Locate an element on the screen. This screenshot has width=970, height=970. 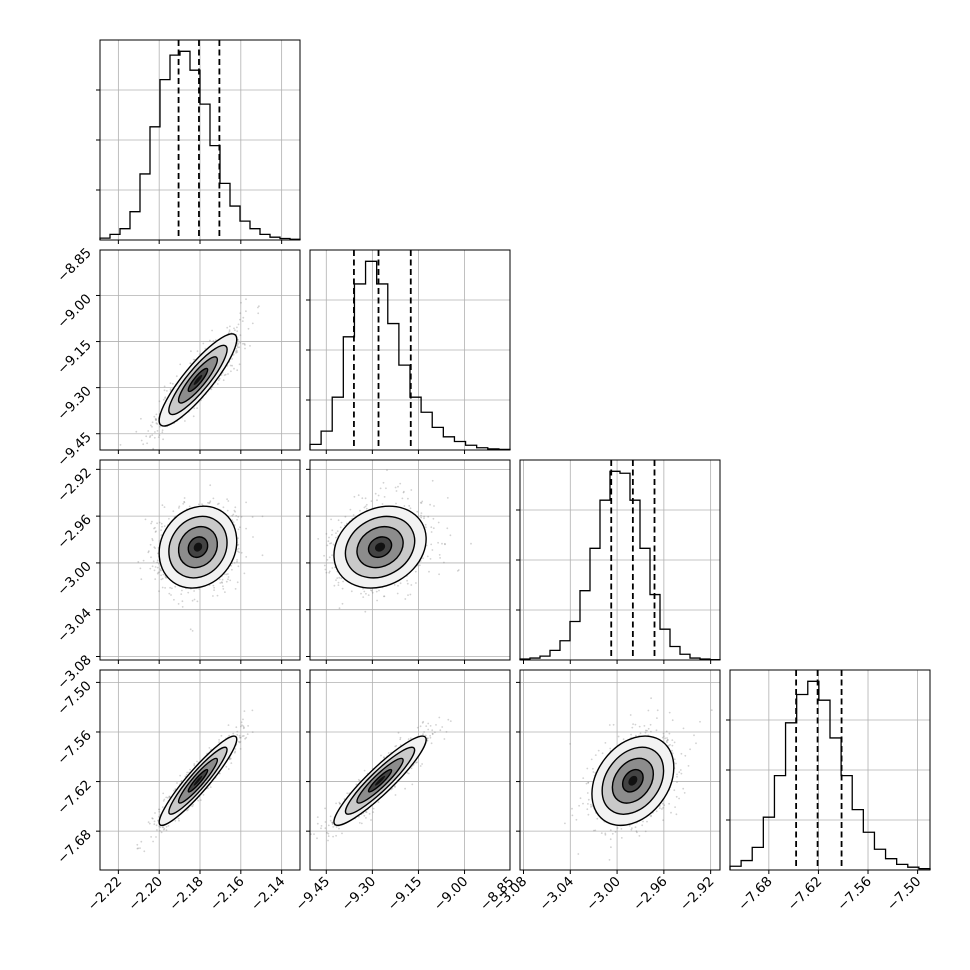
y-tick-label: −7.62 is located at coordinates (74, 797).